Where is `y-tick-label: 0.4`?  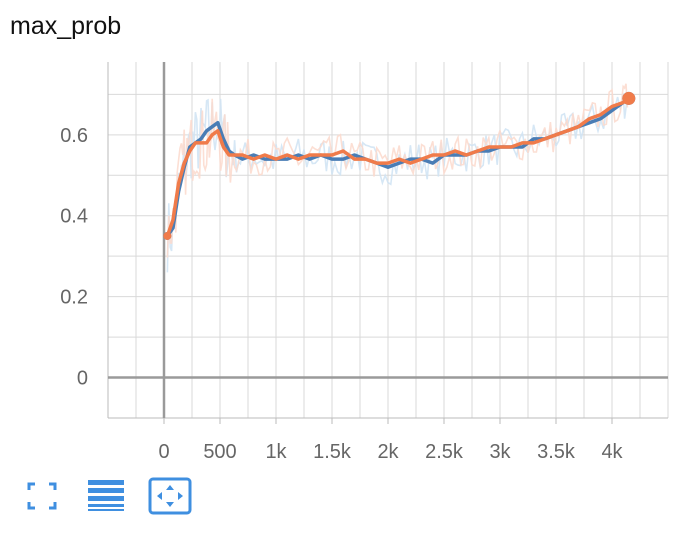 y-tick-label: 0.4 is located at coordinates (74, 217).